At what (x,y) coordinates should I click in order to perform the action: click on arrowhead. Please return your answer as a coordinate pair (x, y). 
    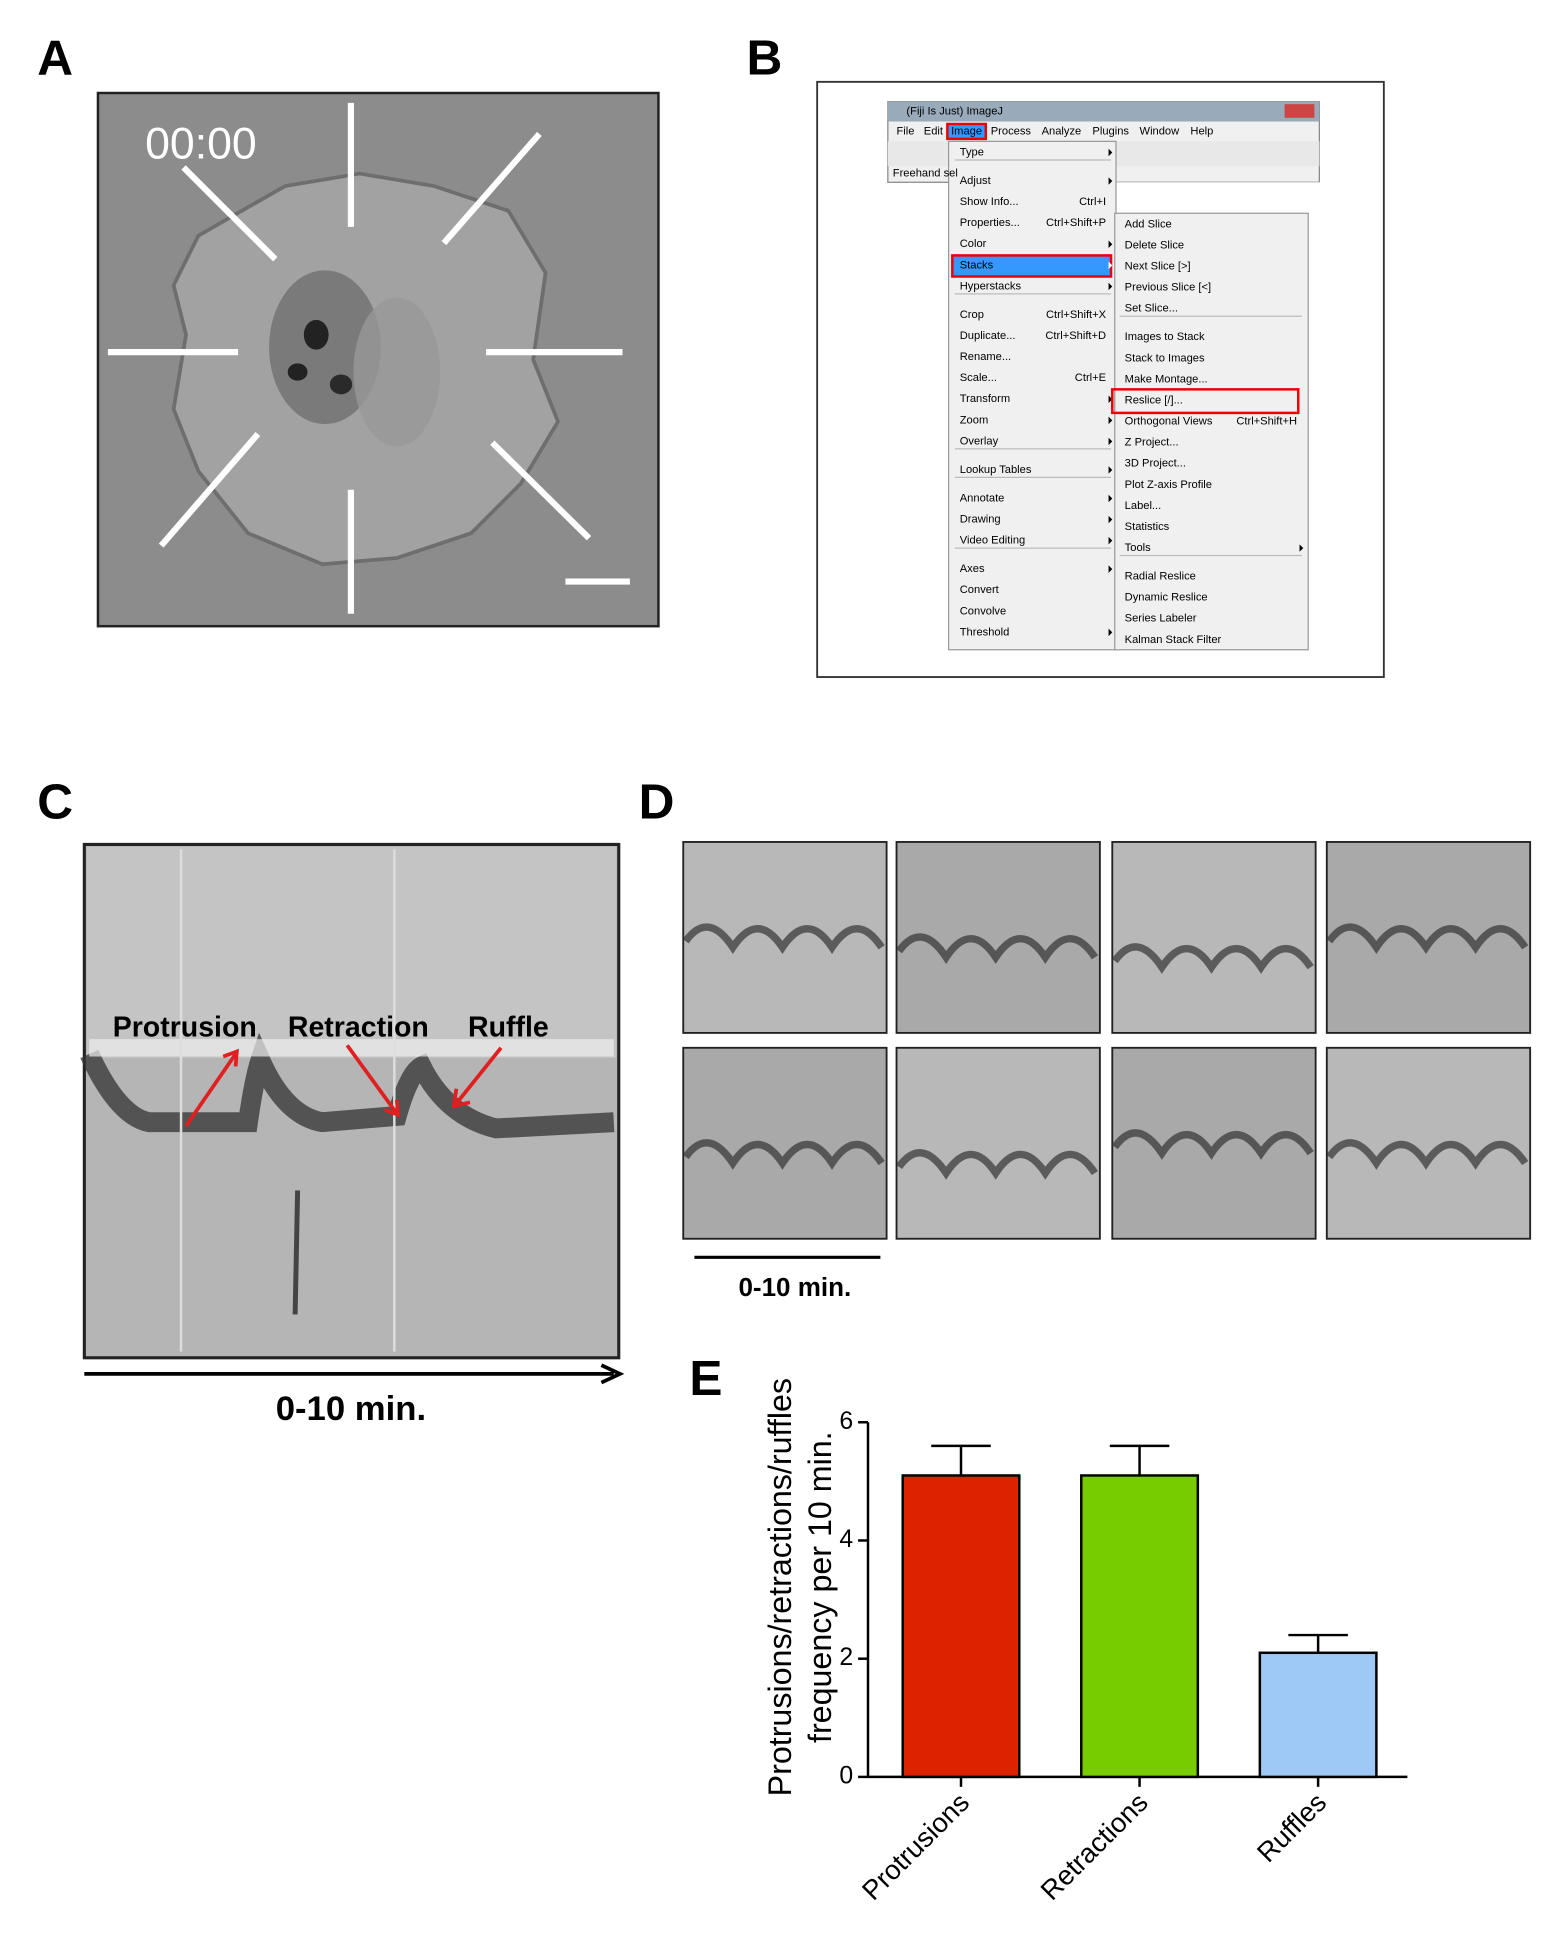
    Looking at the image, I should click on (612, 1374).